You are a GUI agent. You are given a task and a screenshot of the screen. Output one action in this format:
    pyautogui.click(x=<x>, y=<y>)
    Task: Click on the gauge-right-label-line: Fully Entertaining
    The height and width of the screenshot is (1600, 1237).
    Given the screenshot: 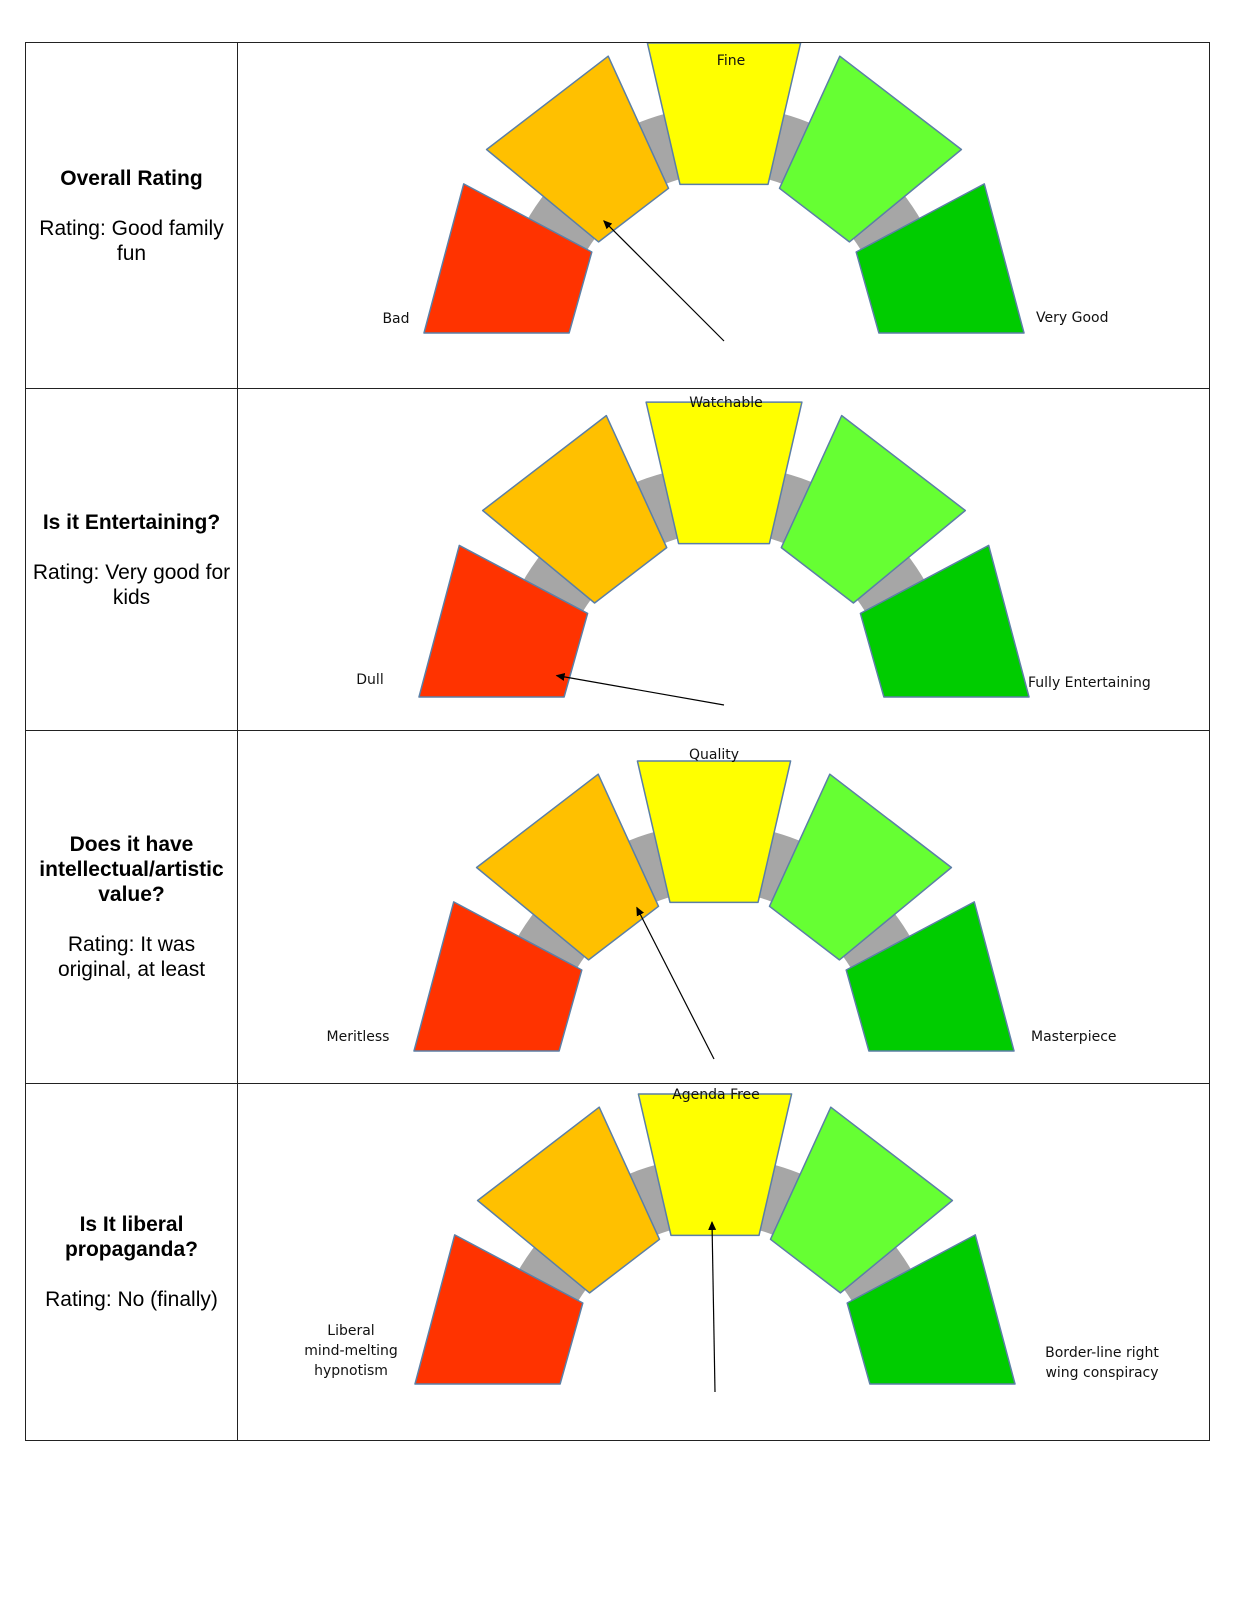 What is the action you would take?
    pyautogui.click(x=1089, y=683)
    